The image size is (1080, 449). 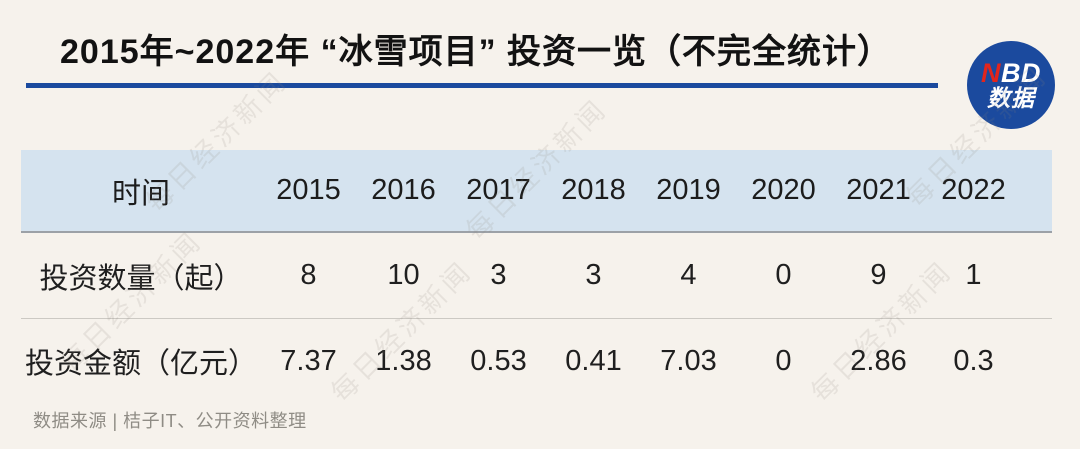 I want to click on data-source-note: 数据来源 | 桔子IT、公开资料整理, so click(x=170, y=421).